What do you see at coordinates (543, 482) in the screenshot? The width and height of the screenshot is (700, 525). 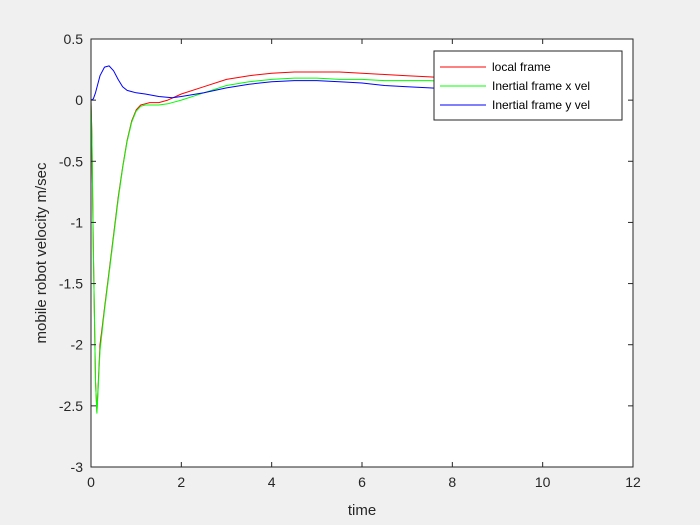 I see `x-tick-label: 10` at bounding box center [543, 482].